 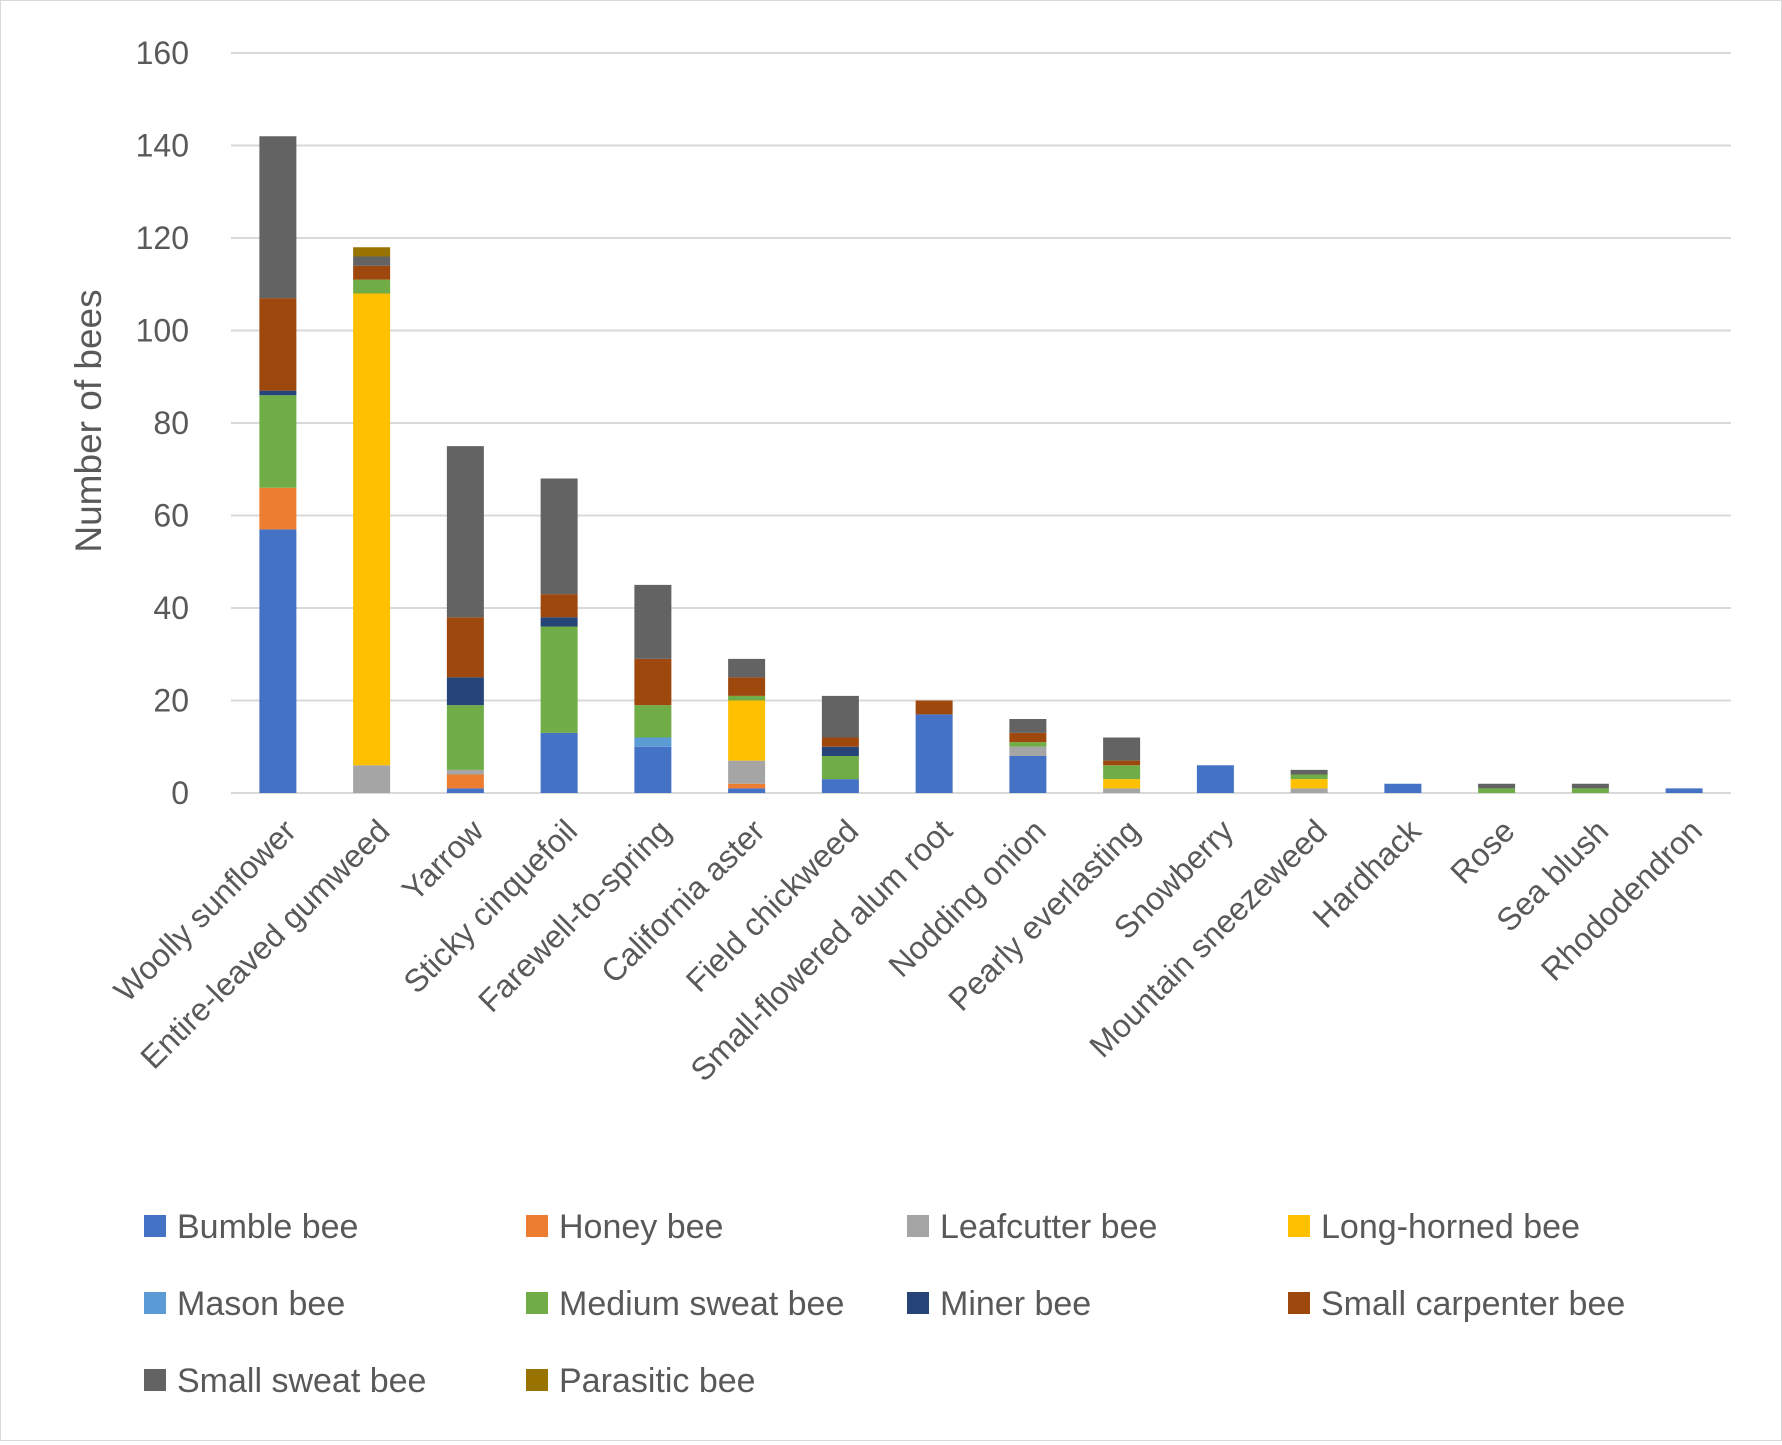 What do you see at coordinates (490, 906) in the screenshot?
I see `x-category-label: Sticky cinquefoil` at bounding box center [490, 906].